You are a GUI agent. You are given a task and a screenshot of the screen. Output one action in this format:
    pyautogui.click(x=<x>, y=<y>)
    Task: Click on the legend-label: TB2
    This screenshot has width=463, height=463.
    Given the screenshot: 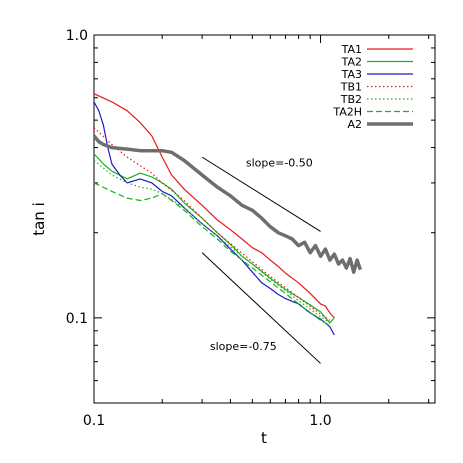 What is the action you would take?
    pyautogui.click(x=351, y=99)
    